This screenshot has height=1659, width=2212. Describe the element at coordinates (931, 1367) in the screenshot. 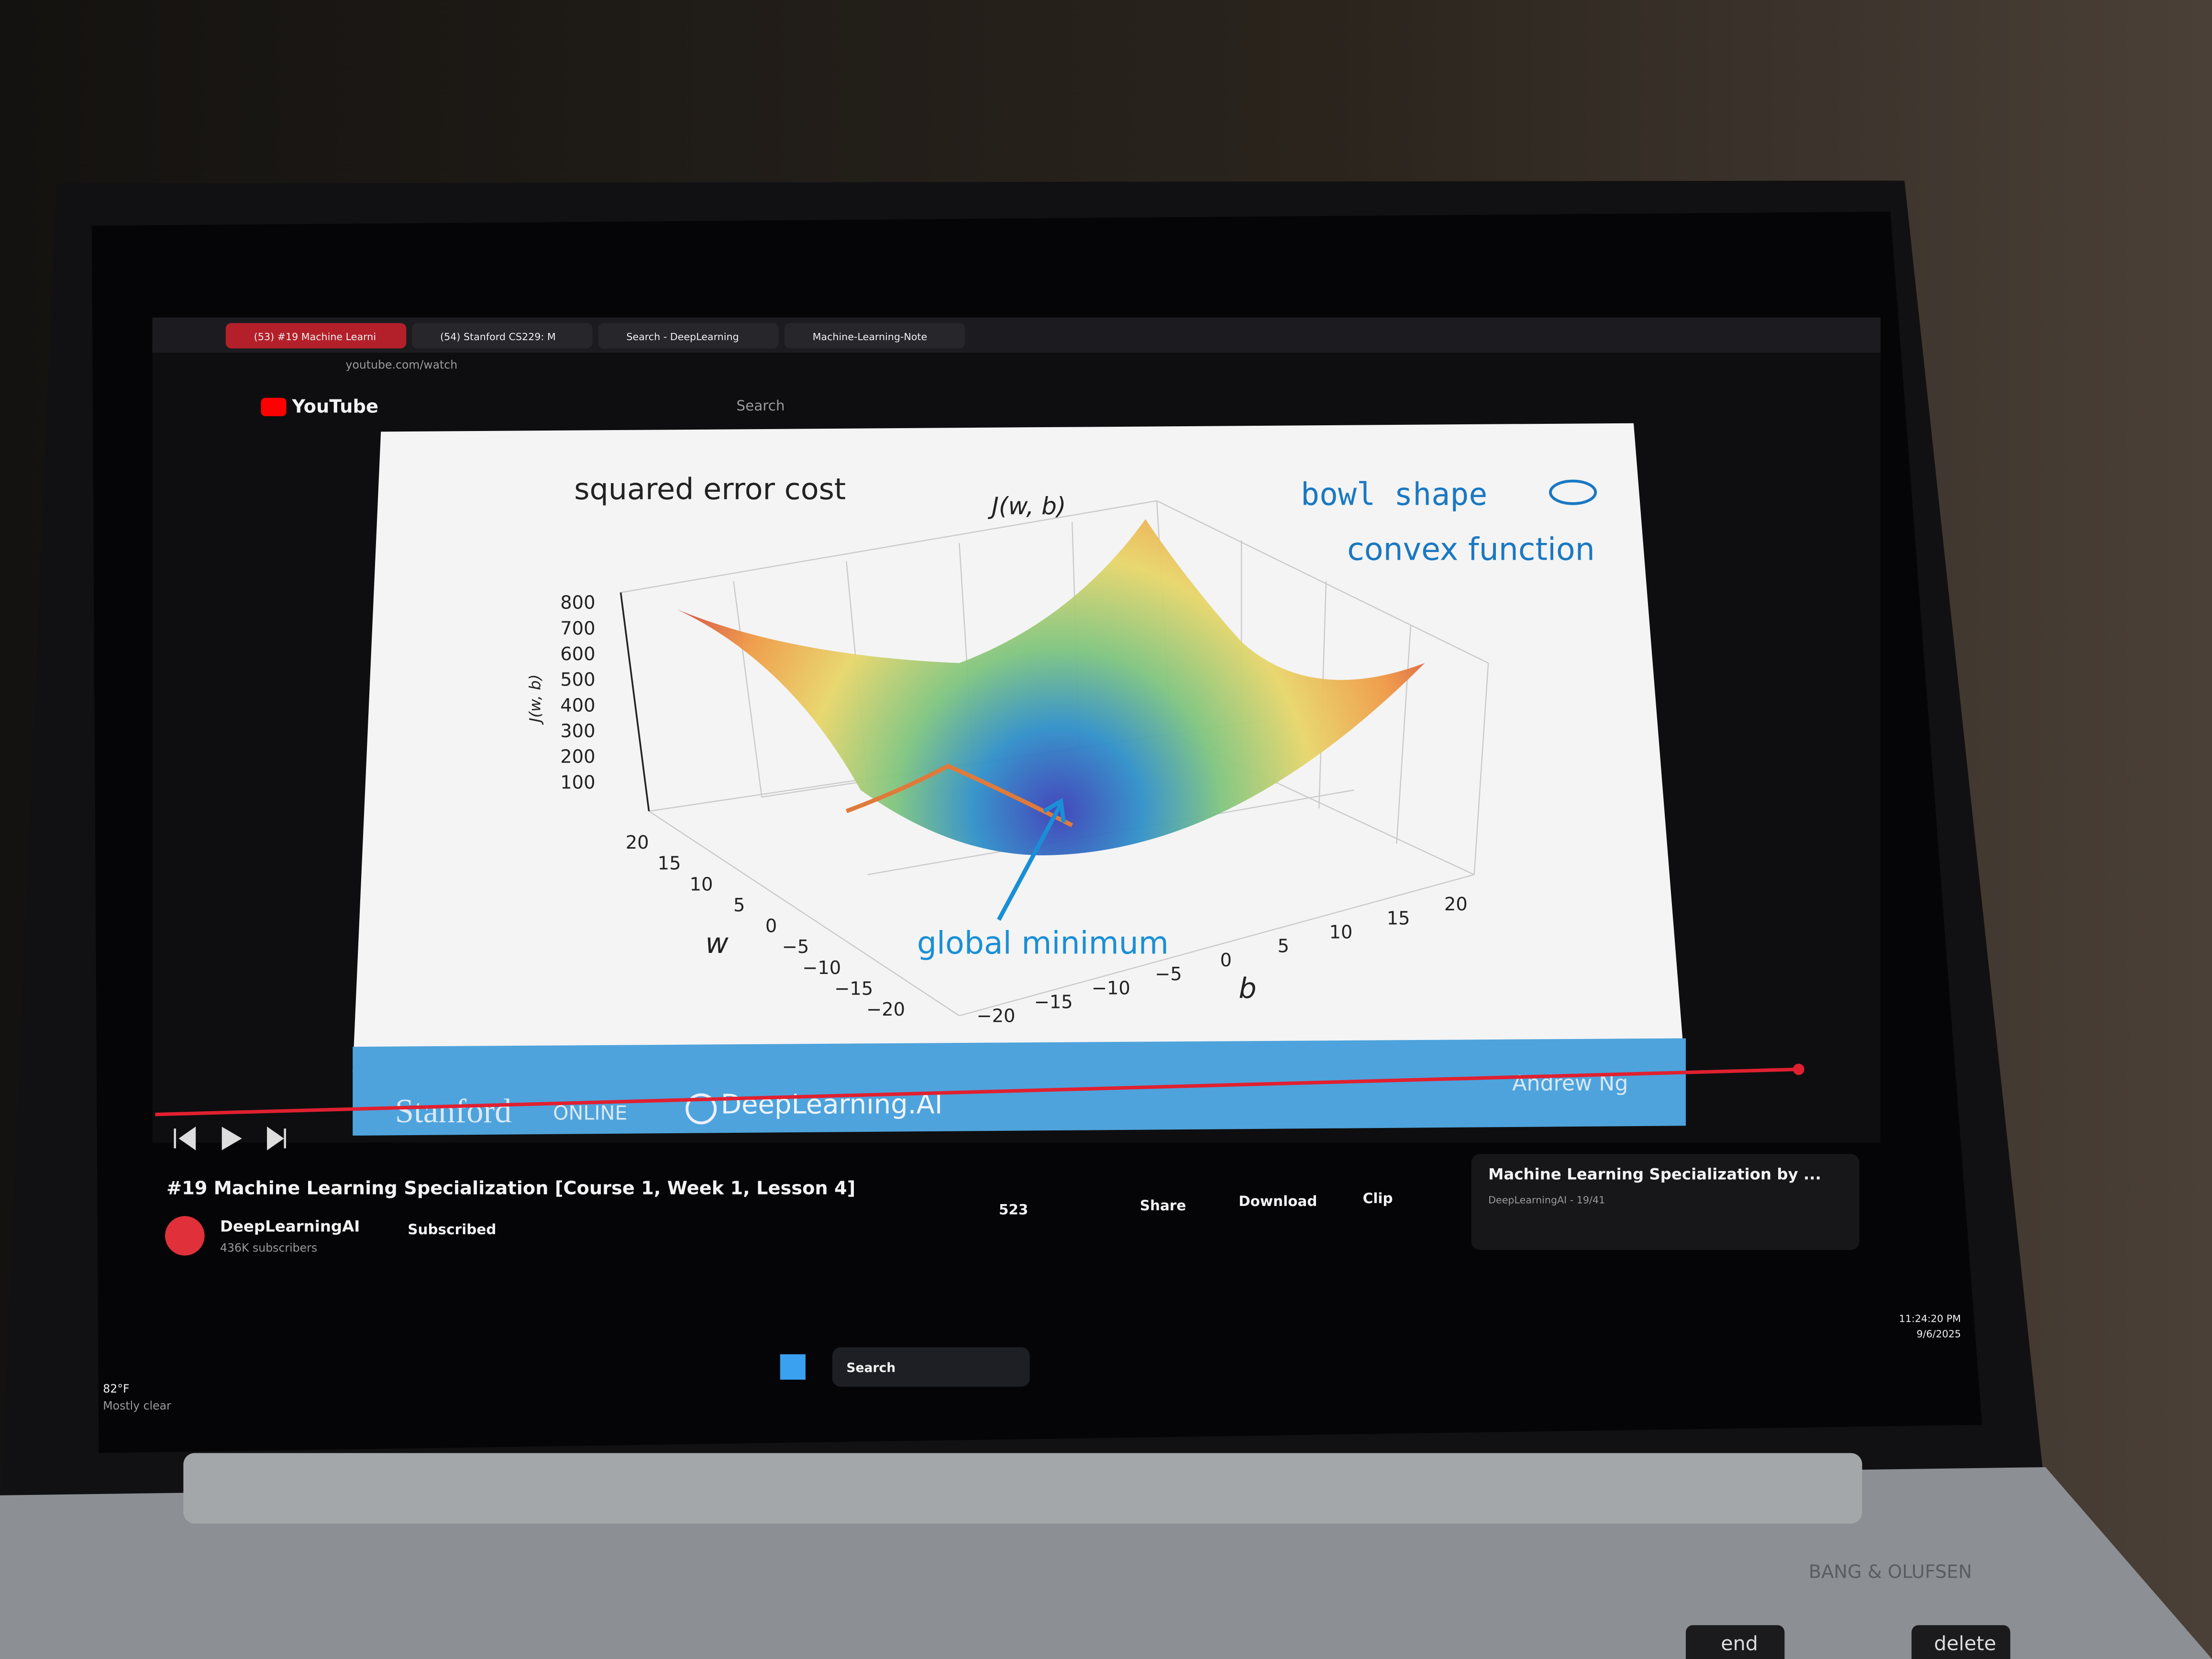

I see `taskbar-search` at that location.